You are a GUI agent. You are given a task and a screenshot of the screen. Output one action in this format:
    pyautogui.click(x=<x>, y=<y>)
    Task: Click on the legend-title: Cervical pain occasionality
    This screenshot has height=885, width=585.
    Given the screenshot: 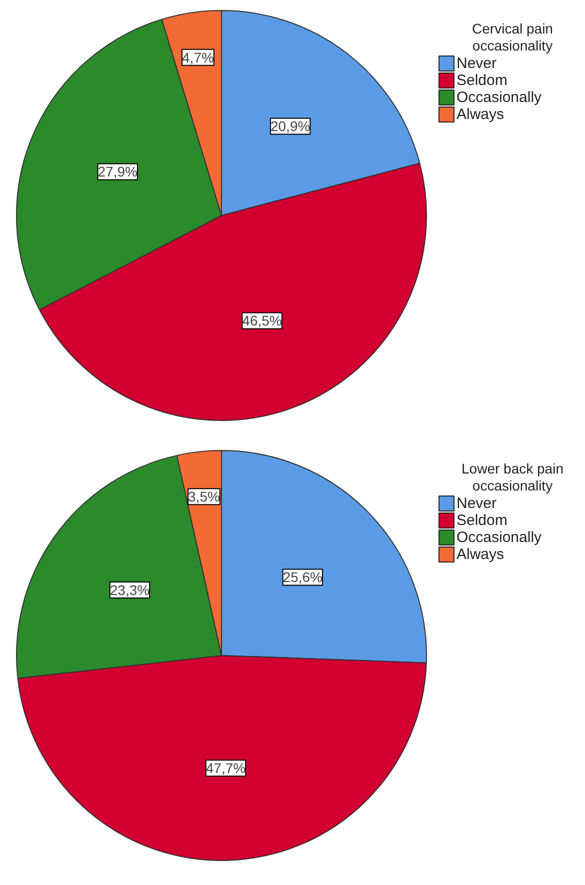 What is the action you would take?
    pyautogui.click(x=512, y=37)
    